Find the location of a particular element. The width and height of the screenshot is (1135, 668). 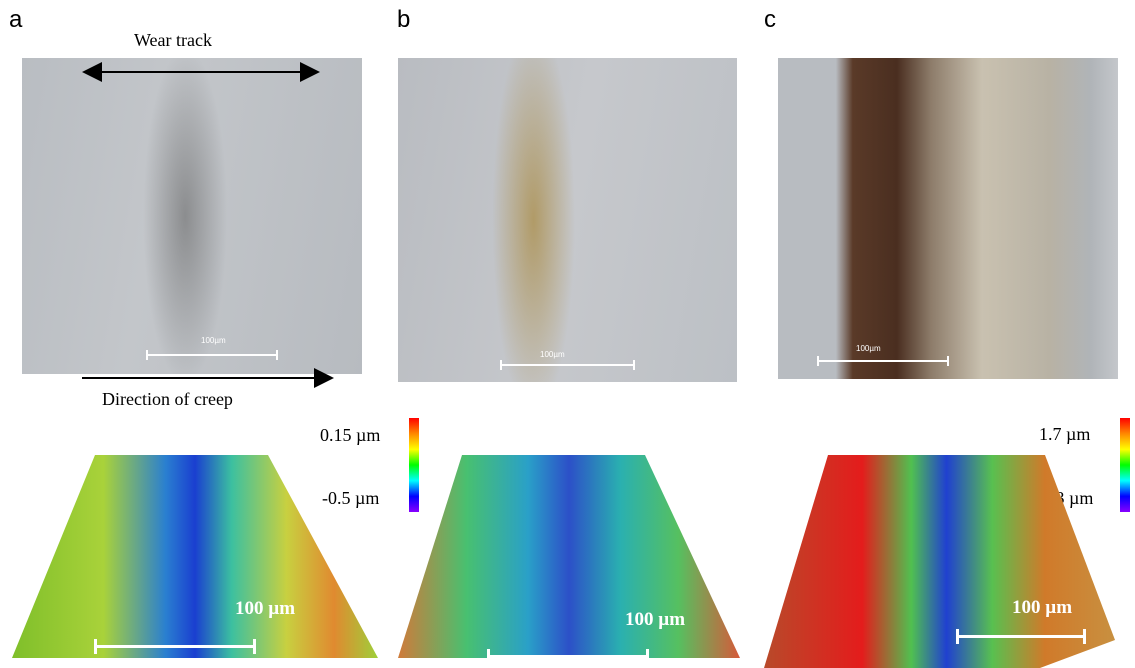

micrograph-a-scalebar is located at coordinates (212, 355).